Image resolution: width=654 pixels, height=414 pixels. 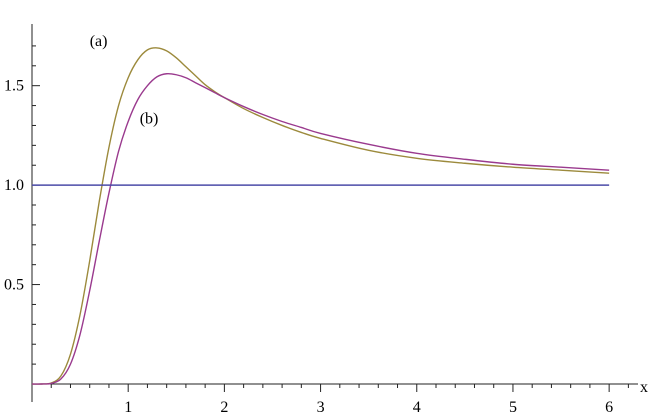 I want to click on x-tick-label: 2, so click(x=224, y=406).